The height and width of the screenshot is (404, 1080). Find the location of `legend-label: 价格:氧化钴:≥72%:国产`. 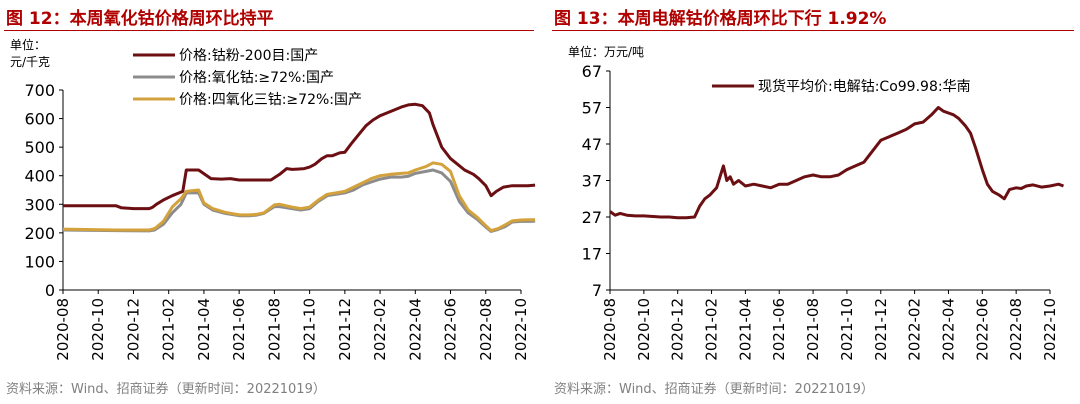

legend-label: 价格:氧化钴:≥72%:国产 is located at coordinates (256, 78).